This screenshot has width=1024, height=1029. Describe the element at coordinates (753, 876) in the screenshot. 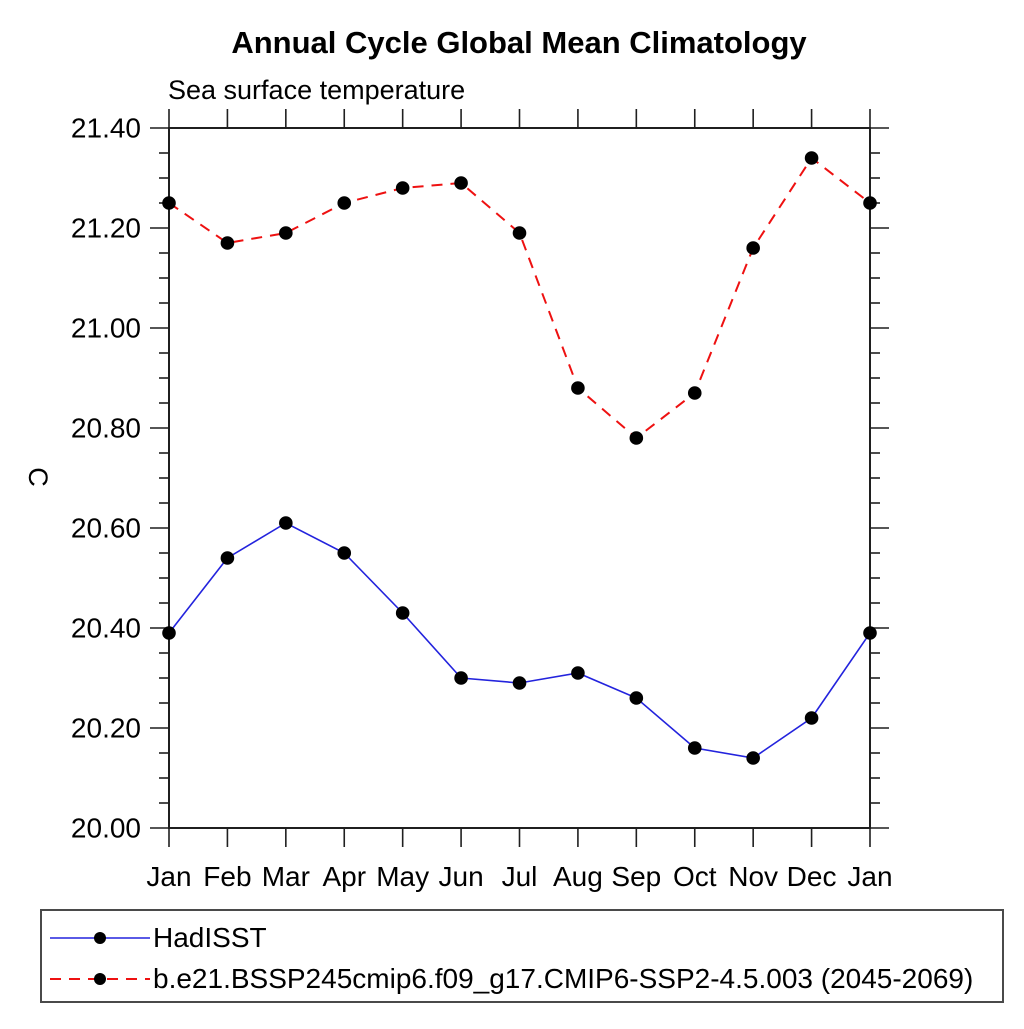

I see `x-tick-label: Nov` at that location.